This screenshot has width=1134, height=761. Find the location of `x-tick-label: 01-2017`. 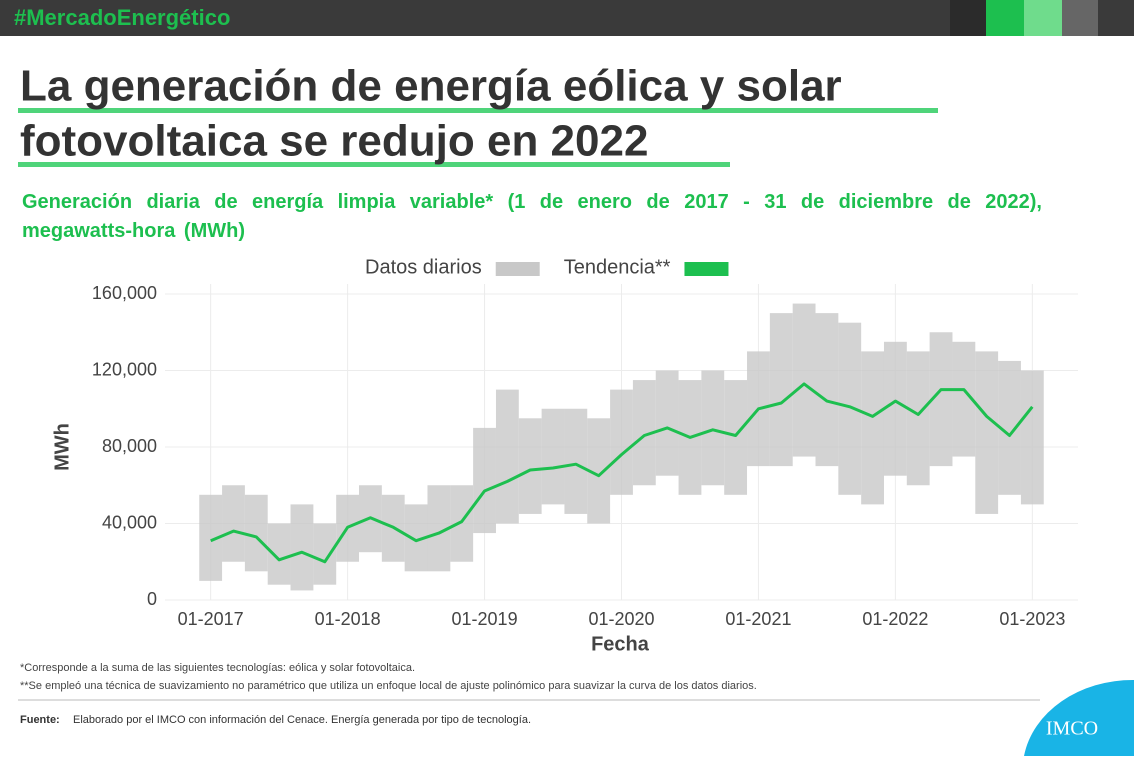

x-tick-label: 01-2017 is located at coordinates (211, 619).